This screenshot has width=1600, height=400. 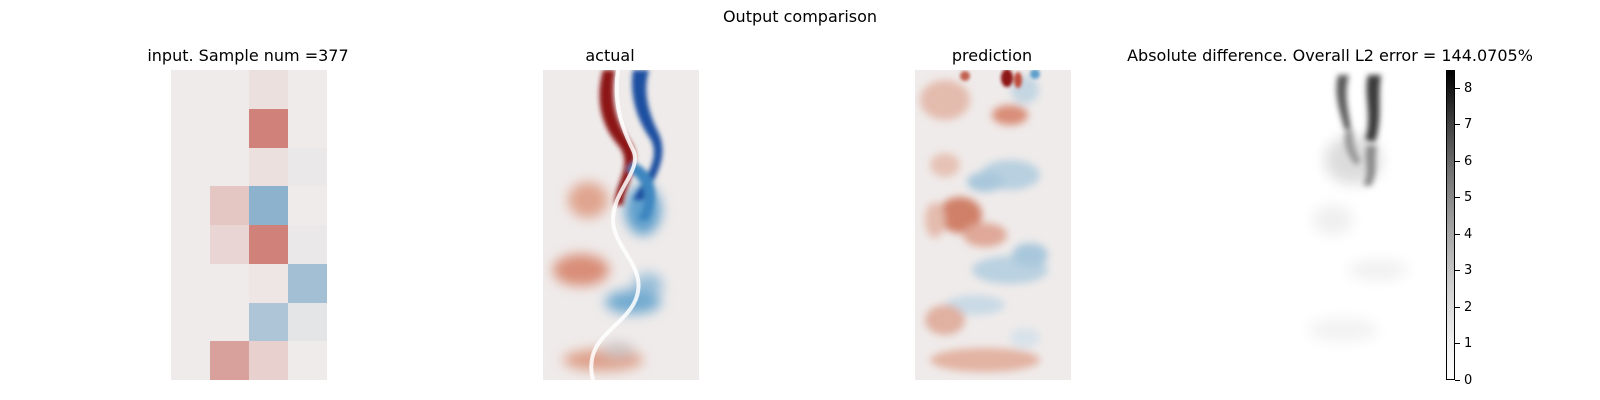 I want to click on actual-panel-title: actual, so click(x=610, y=55).